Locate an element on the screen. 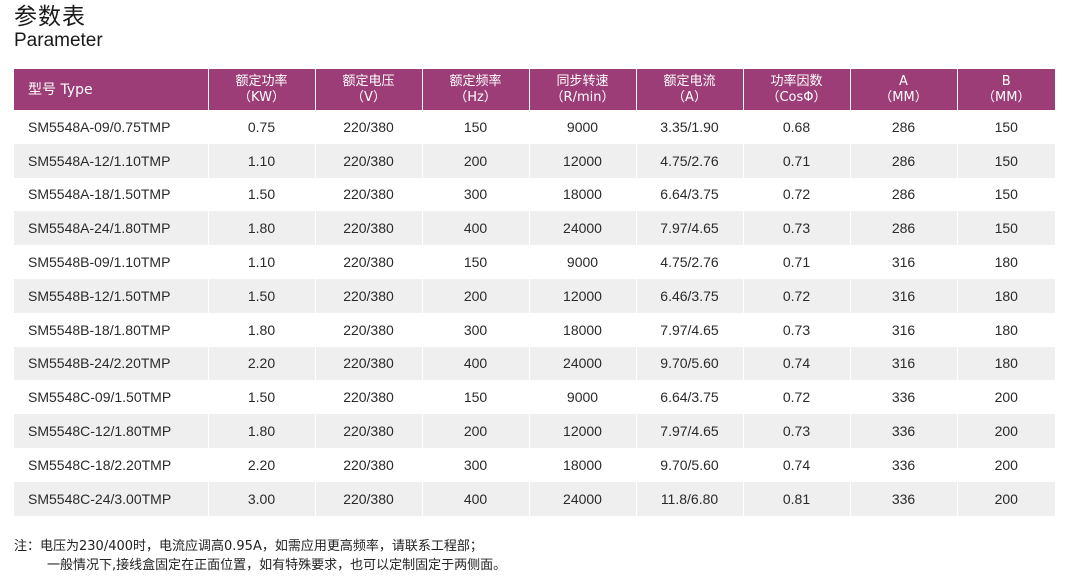 The width and height of the screenshot is (1067, 587). type-cell: SM5548B-24/2.20TMP is located at coordinates (111, 363).